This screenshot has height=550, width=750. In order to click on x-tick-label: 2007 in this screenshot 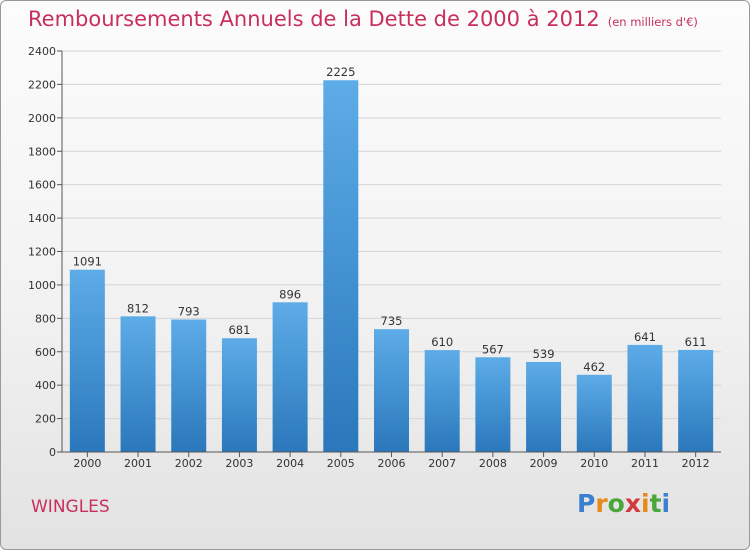, I will do `click(442, 463)`.